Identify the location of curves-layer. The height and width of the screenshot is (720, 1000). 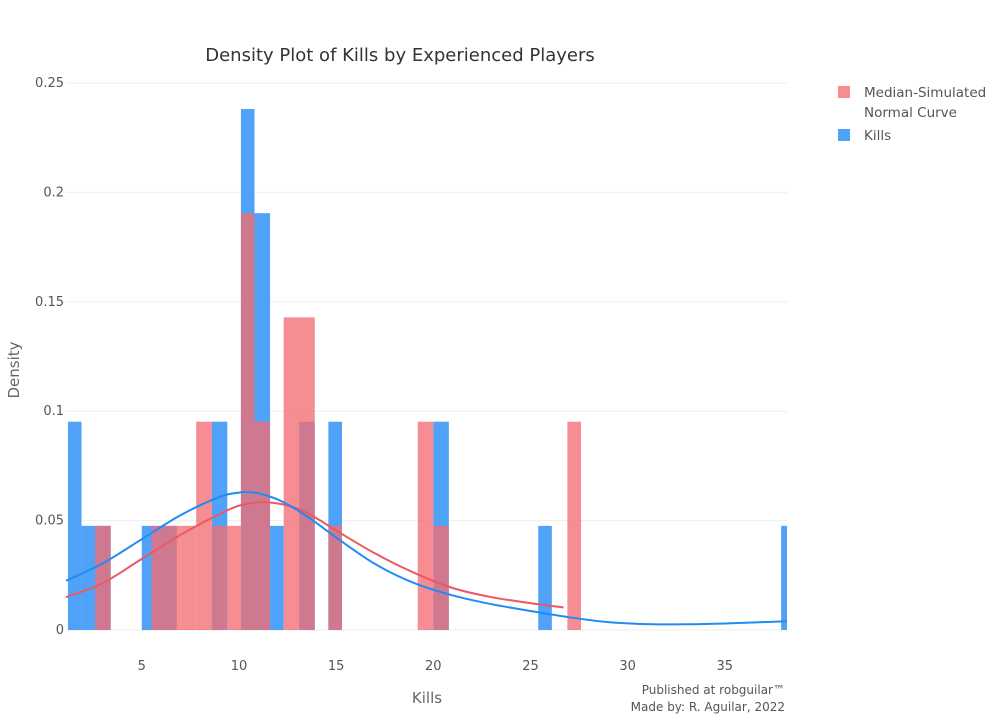
(426, 558).